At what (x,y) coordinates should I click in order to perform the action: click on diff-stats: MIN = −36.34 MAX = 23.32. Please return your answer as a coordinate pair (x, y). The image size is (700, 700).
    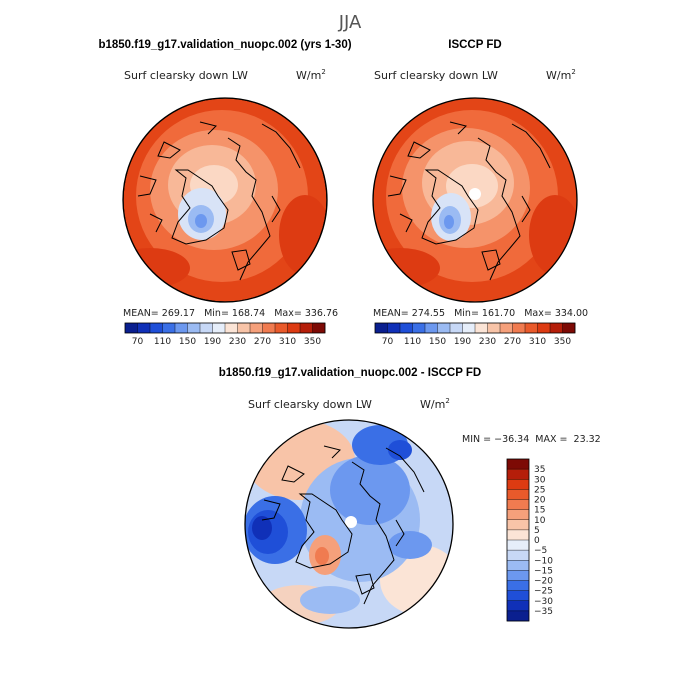
    Looking at the image, I should click on (531, 439).